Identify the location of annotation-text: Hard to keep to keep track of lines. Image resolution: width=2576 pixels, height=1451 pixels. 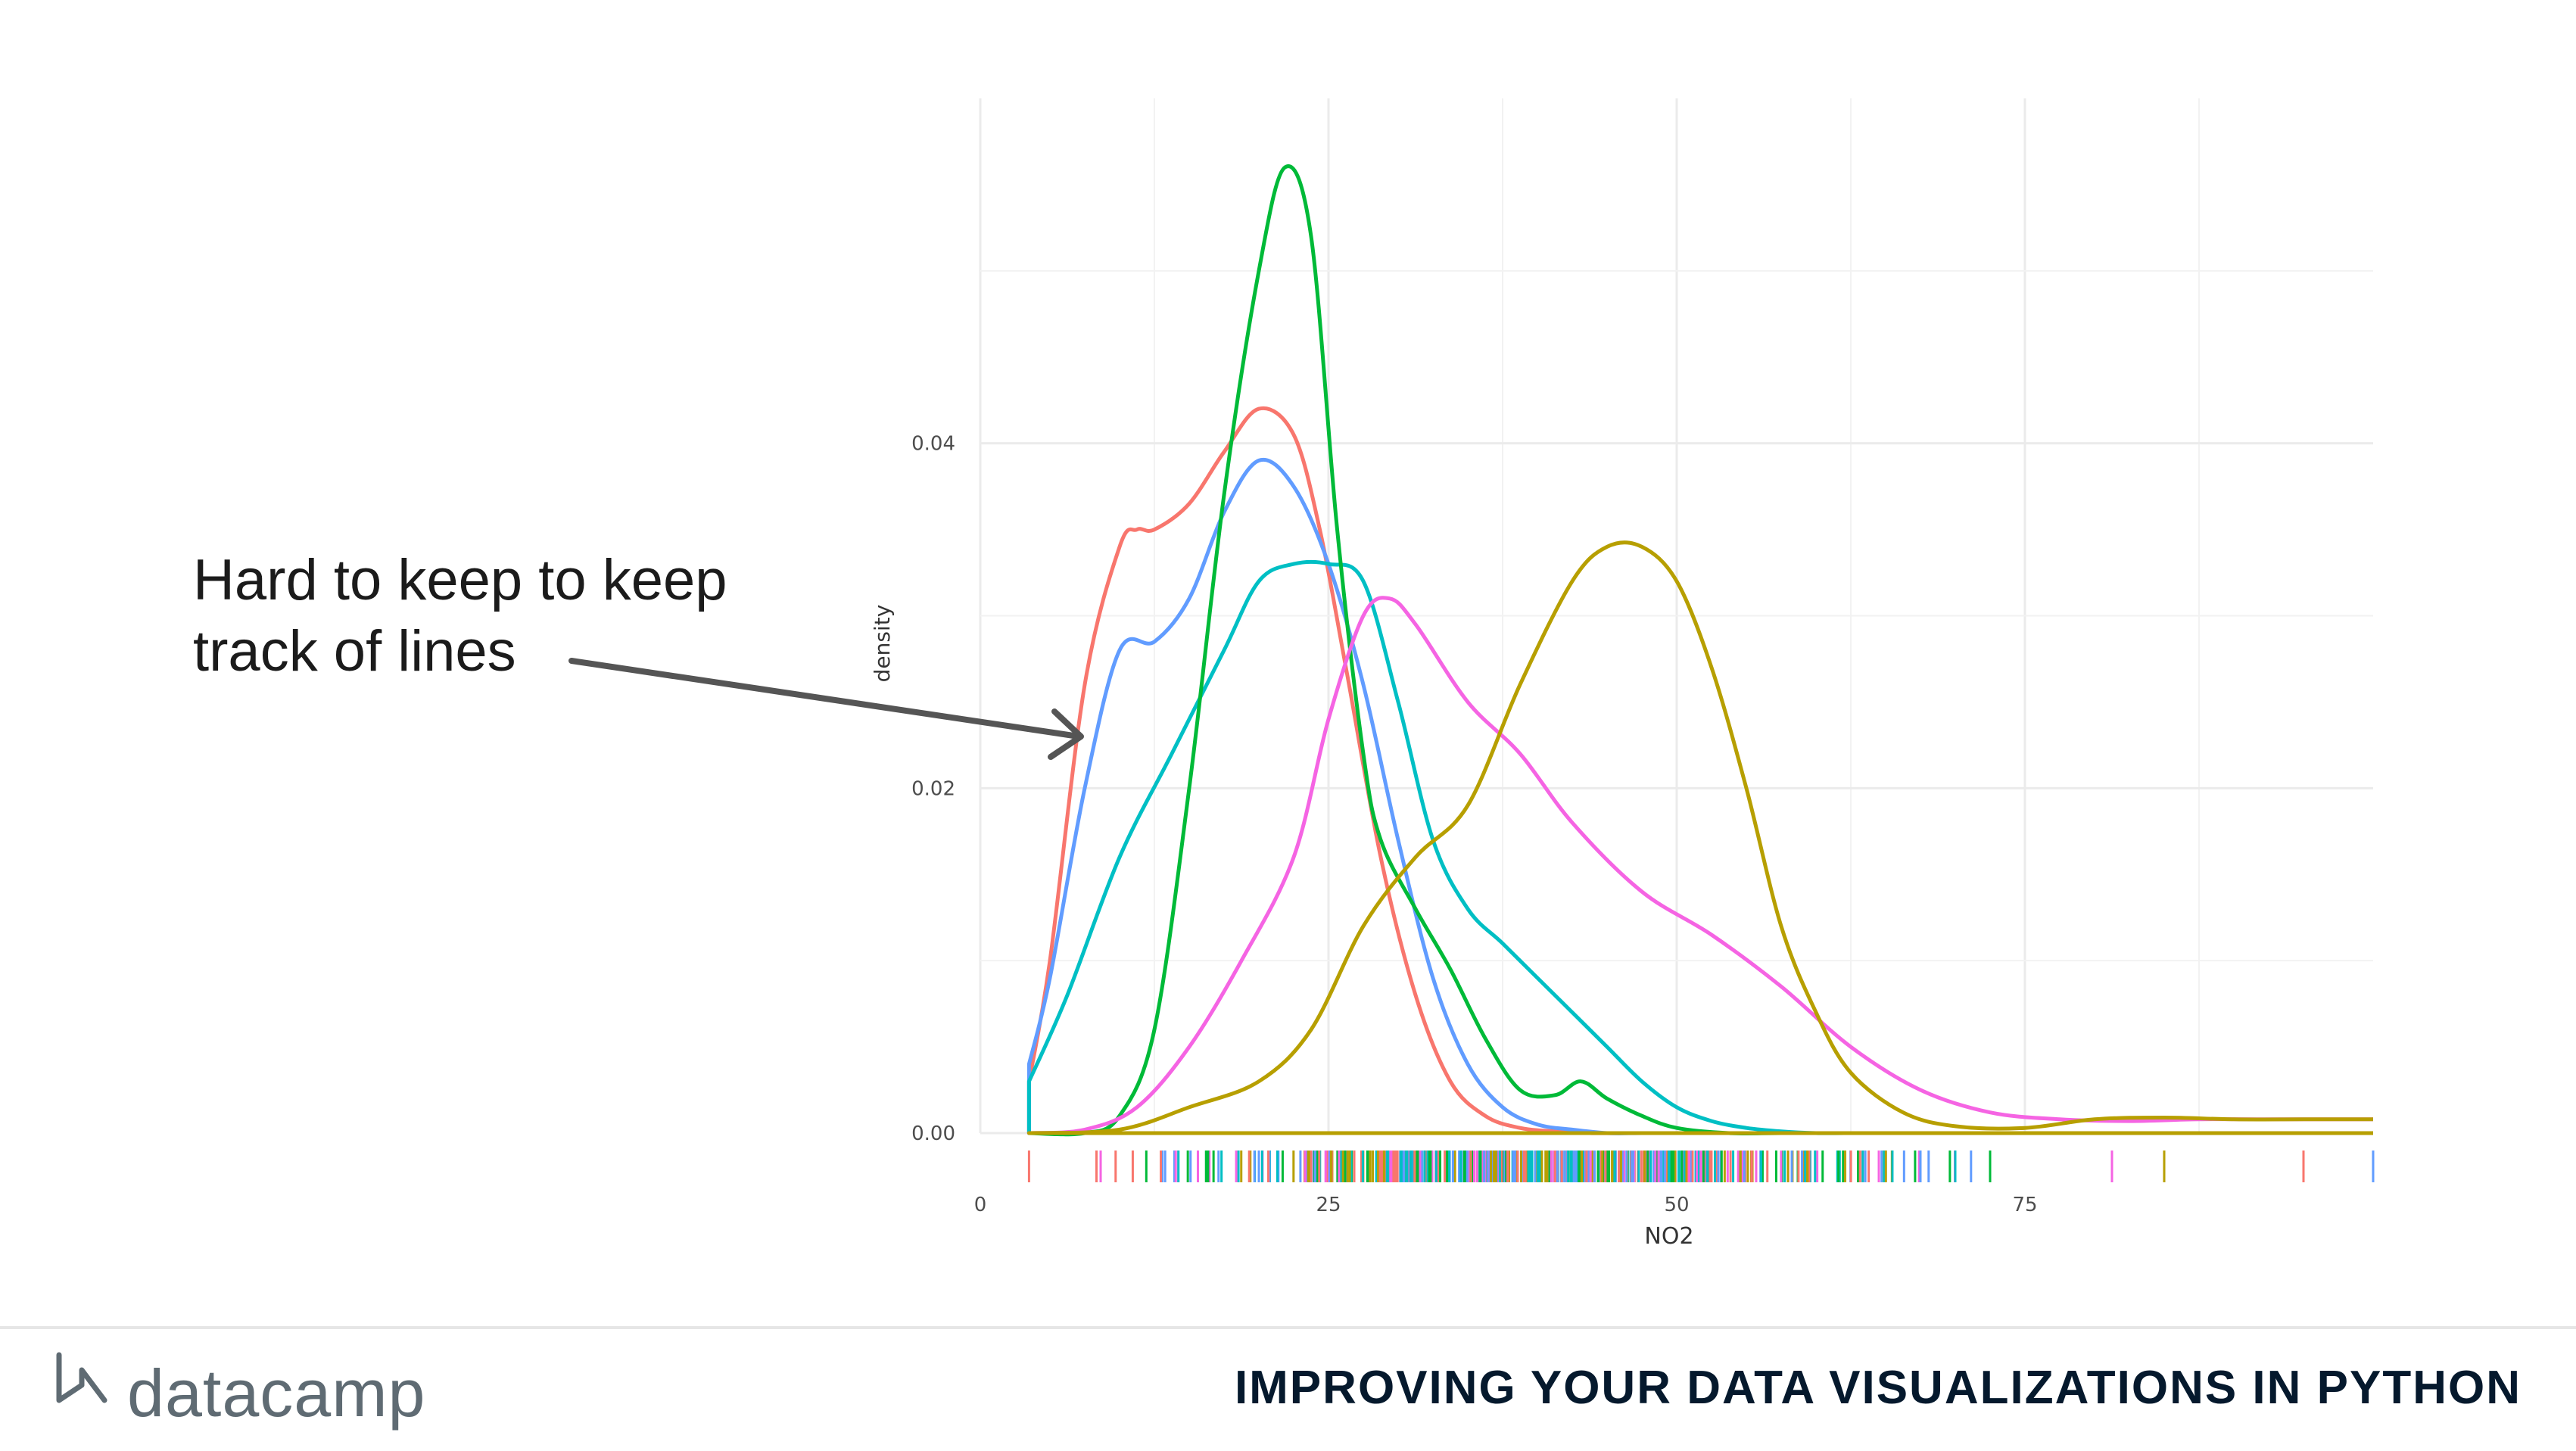
(533, 616).